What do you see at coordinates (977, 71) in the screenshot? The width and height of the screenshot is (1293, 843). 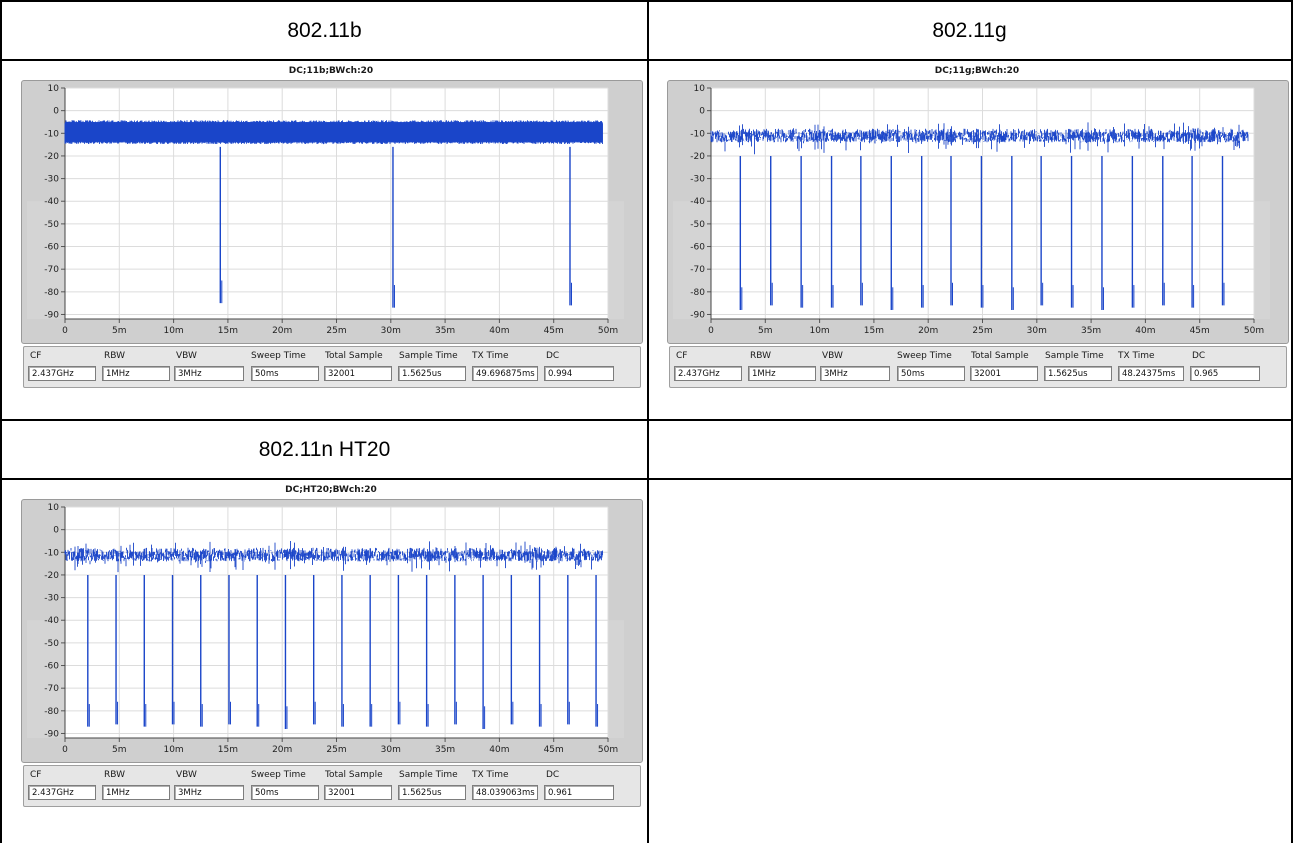 I see `chart-title: DC;11g;BWch:20` at bounding box center [977, 71].